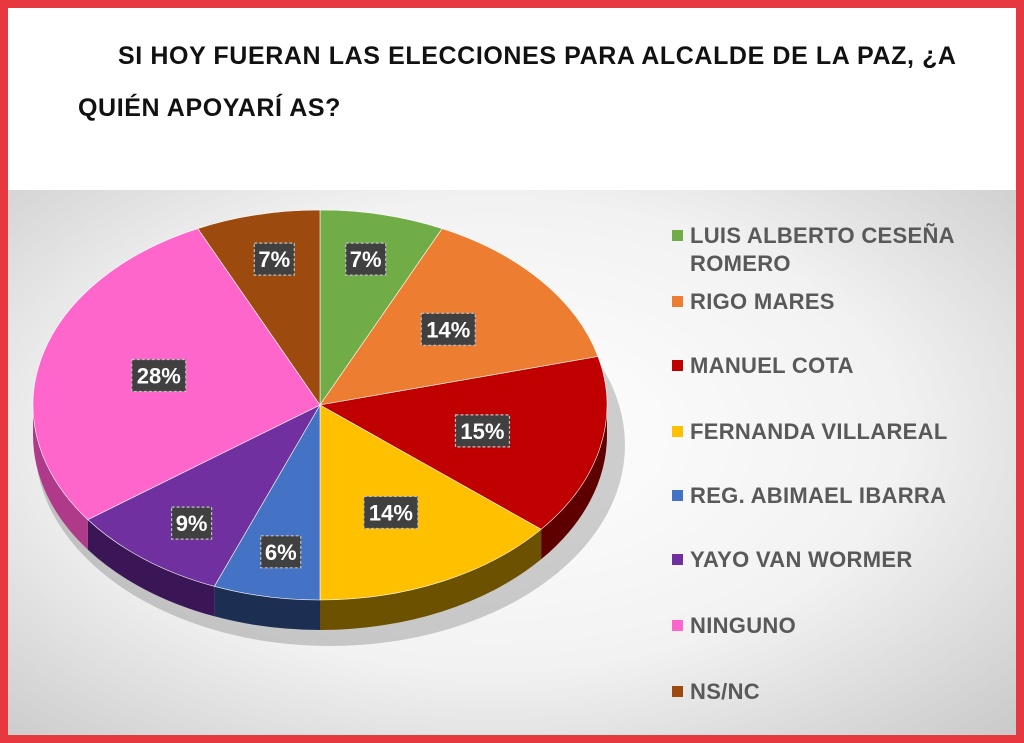 The image size is (1024, 743). I want to click on legend-label: FERNANDA VILLAREAL, so click(819, 431).